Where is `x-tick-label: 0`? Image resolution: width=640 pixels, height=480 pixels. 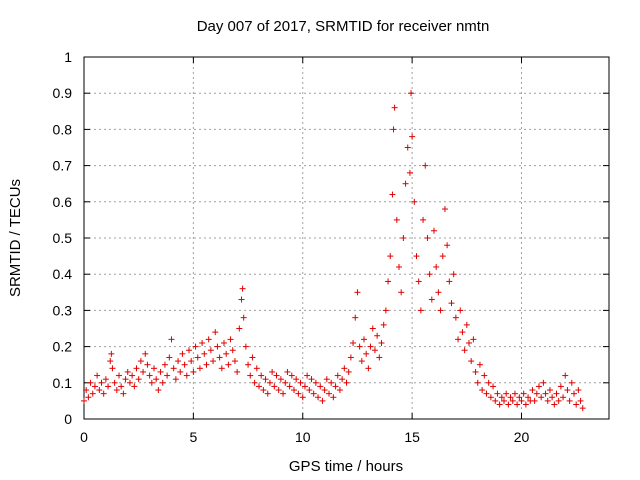 x-tick-label: 0 is located at coordinates (84, 437).